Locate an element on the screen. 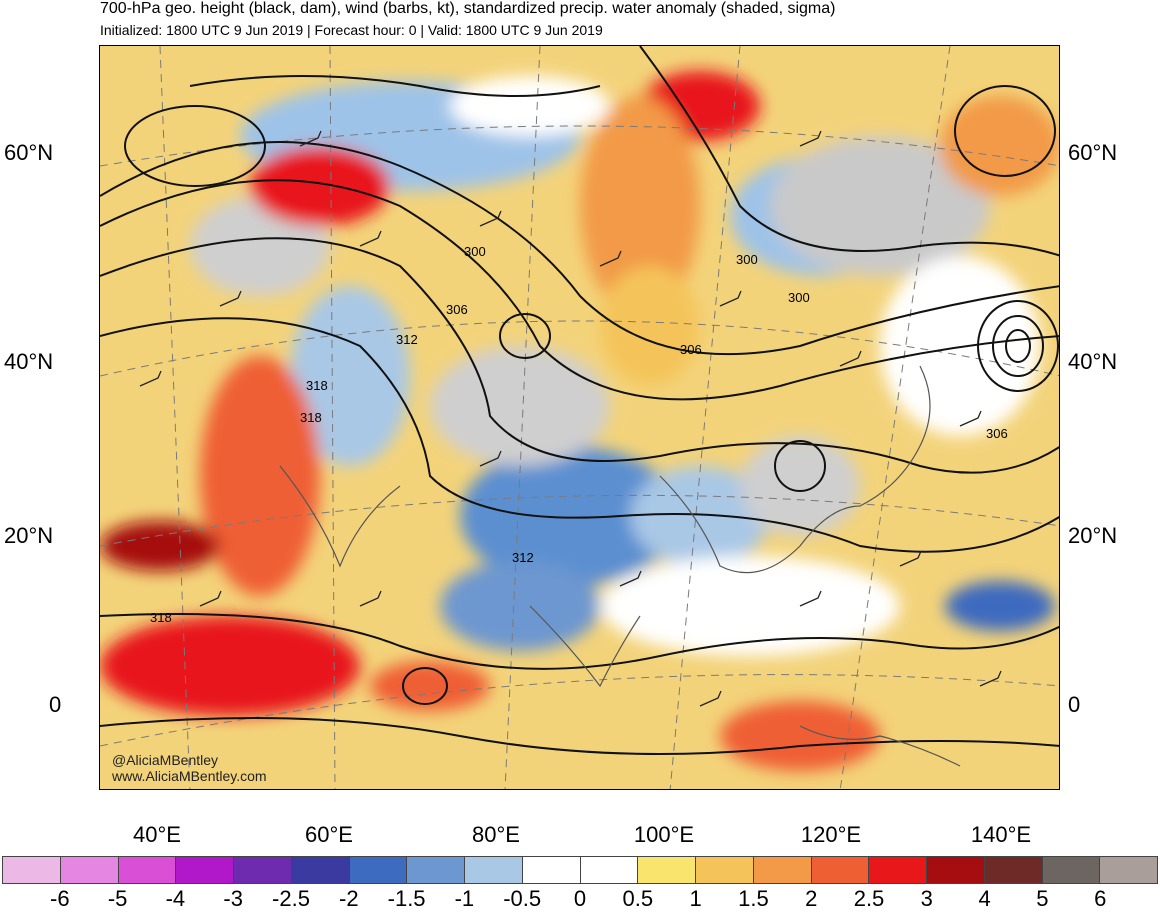  lon-label-120e: 120°E is located at coordinates (831, 834).